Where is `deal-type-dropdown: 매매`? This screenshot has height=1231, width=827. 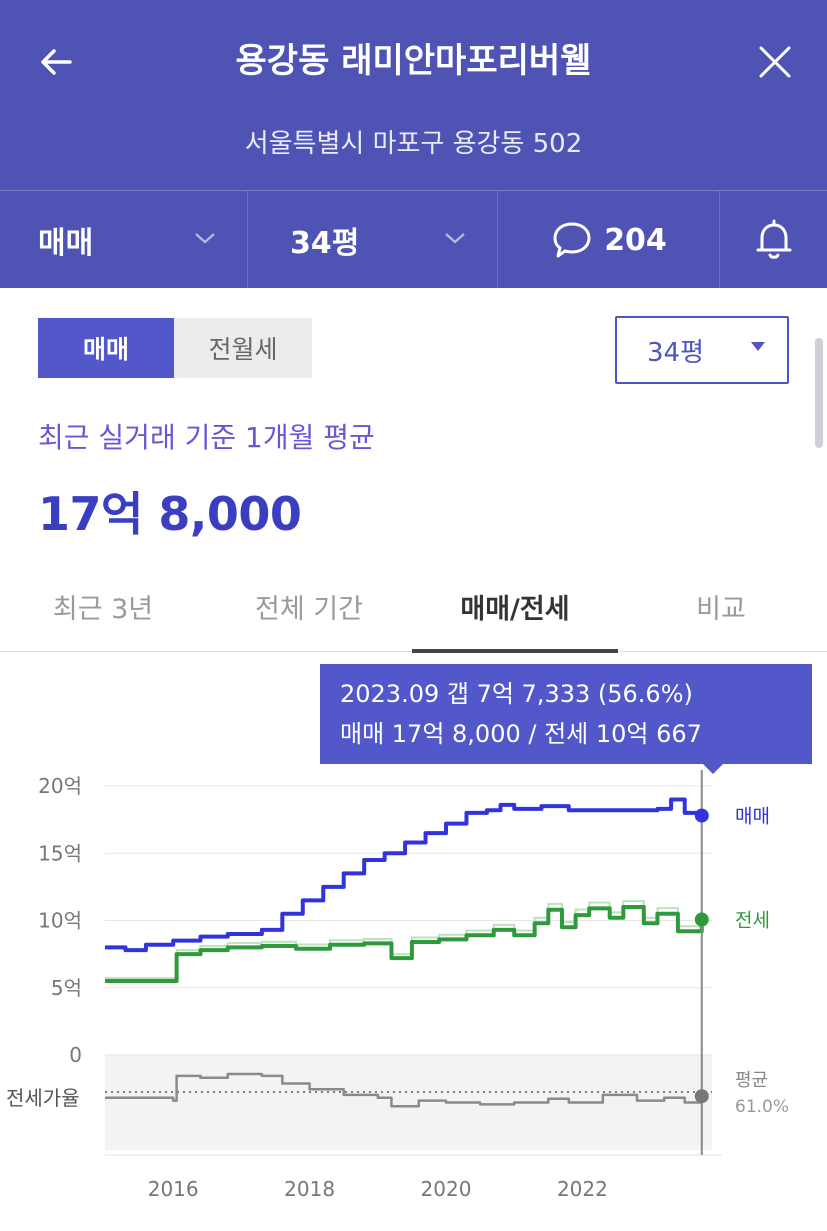 deal-type-dropdown: 매매 is located at coordinates (124, 240).